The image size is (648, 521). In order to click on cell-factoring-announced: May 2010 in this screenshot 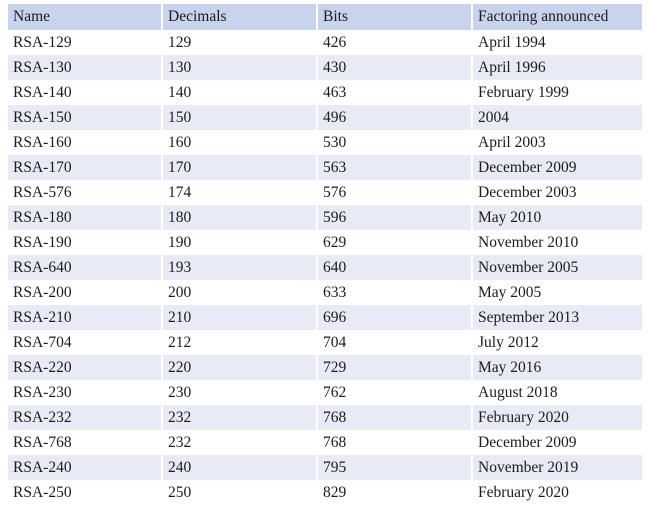, I will do `click(557, 217)`.